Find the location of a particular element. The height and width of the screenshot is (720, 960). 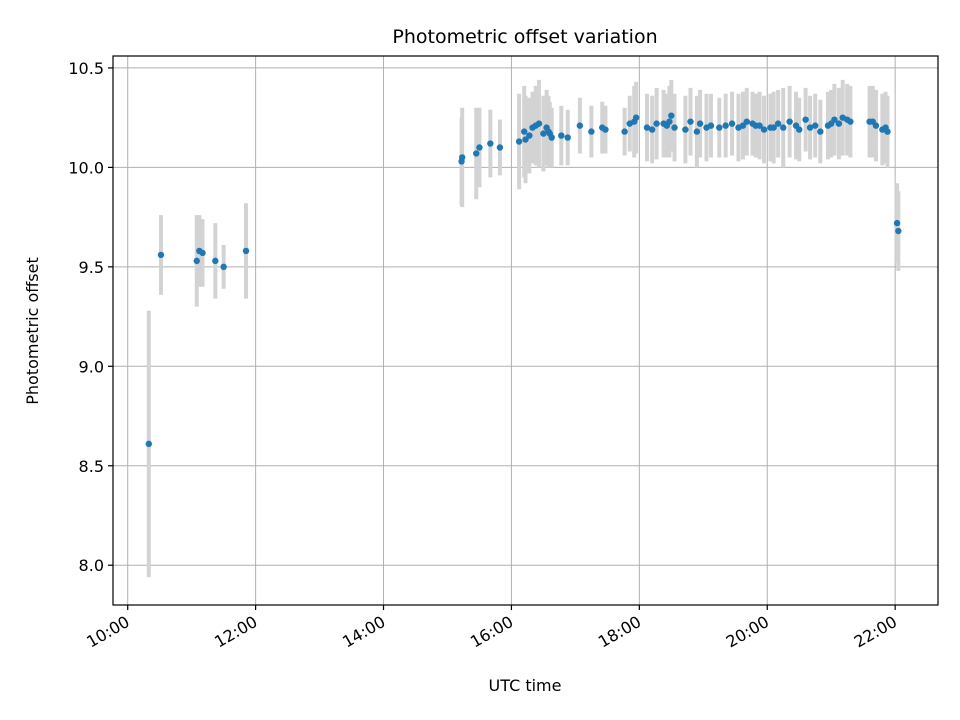

y-tick-label: 10.5 is located at coordinates (86, 68).